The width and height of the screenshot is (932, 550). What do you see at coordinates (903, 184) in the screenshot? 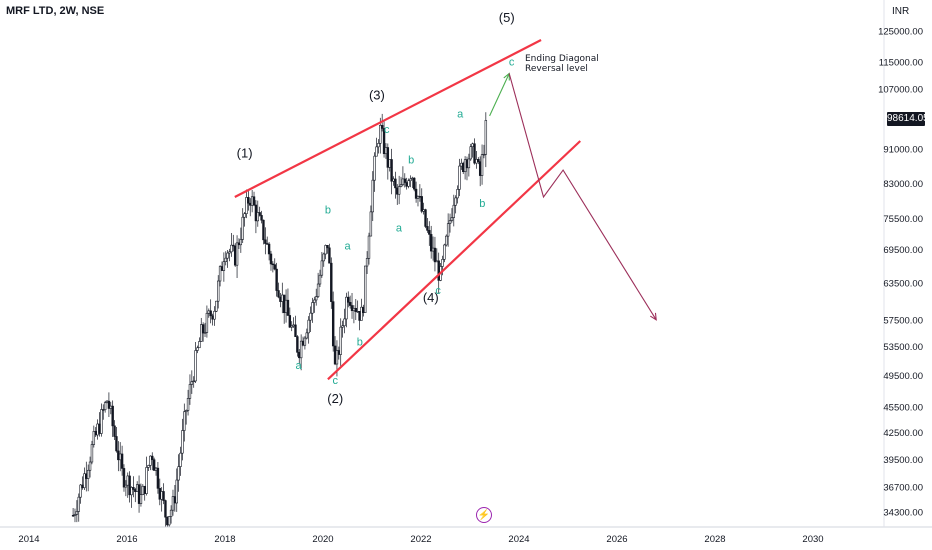
I see `y-tick-label: 83000.00` at bounding box center [903, 184].